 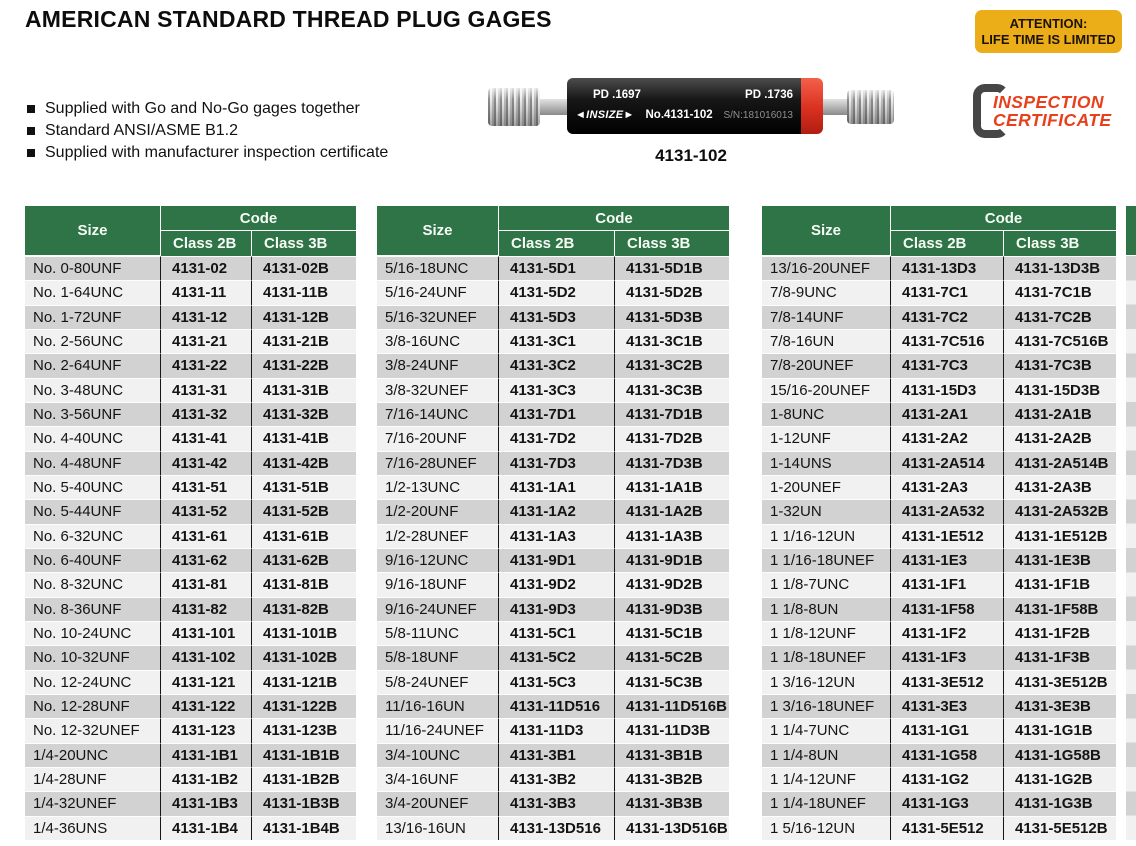 I want to click on table-row: 1/2-28UNEF 4131-1A3 4131-1A3B, so click(x=553, y=535).